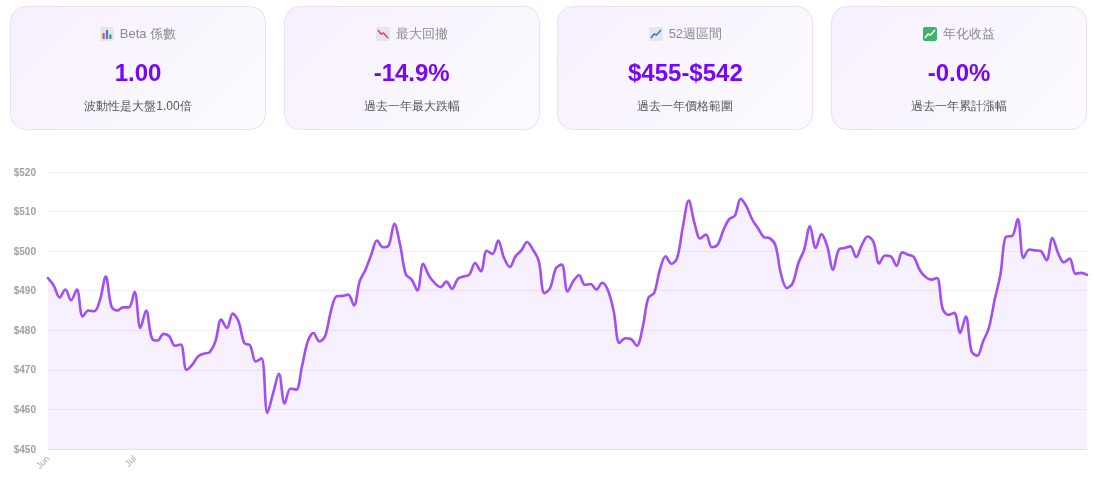 Image resolution: width=1094 pixels, height=483 pixels. Describe the element at coordinates (685, 106) in the screenshot. I see `text: 過去一年價格範圍` at that location.